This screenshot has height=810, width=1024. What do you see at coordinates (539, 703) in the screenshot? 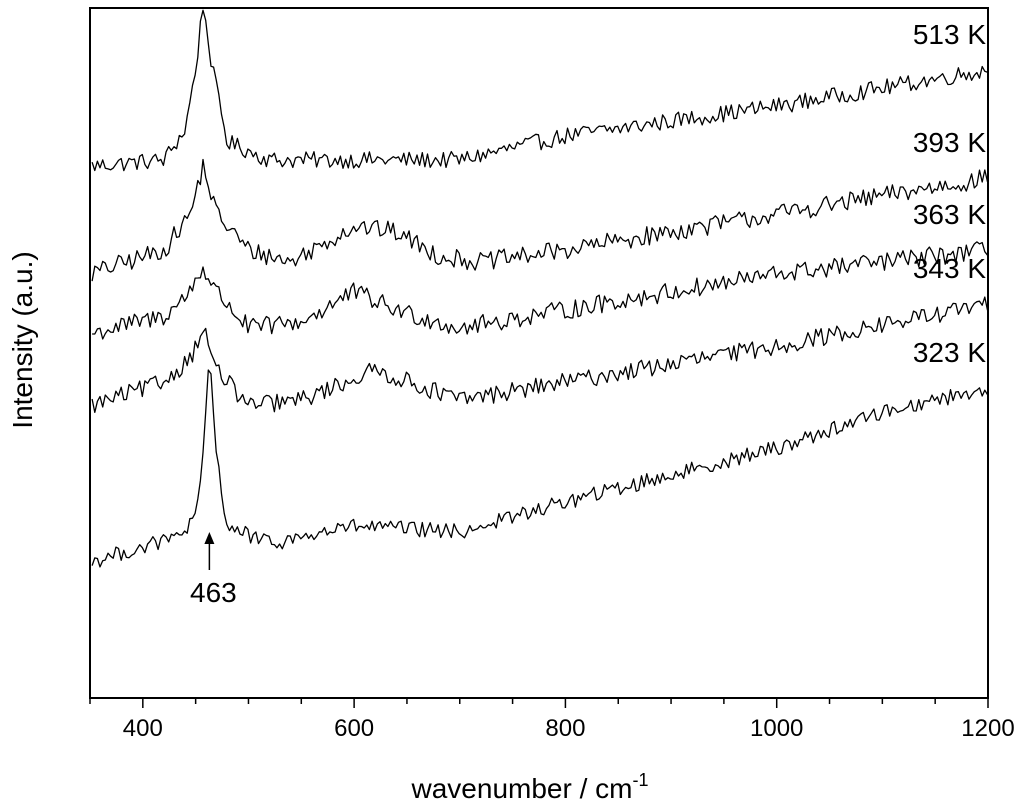
I see `x-axis-ticks` at bounding box center [539, 703].